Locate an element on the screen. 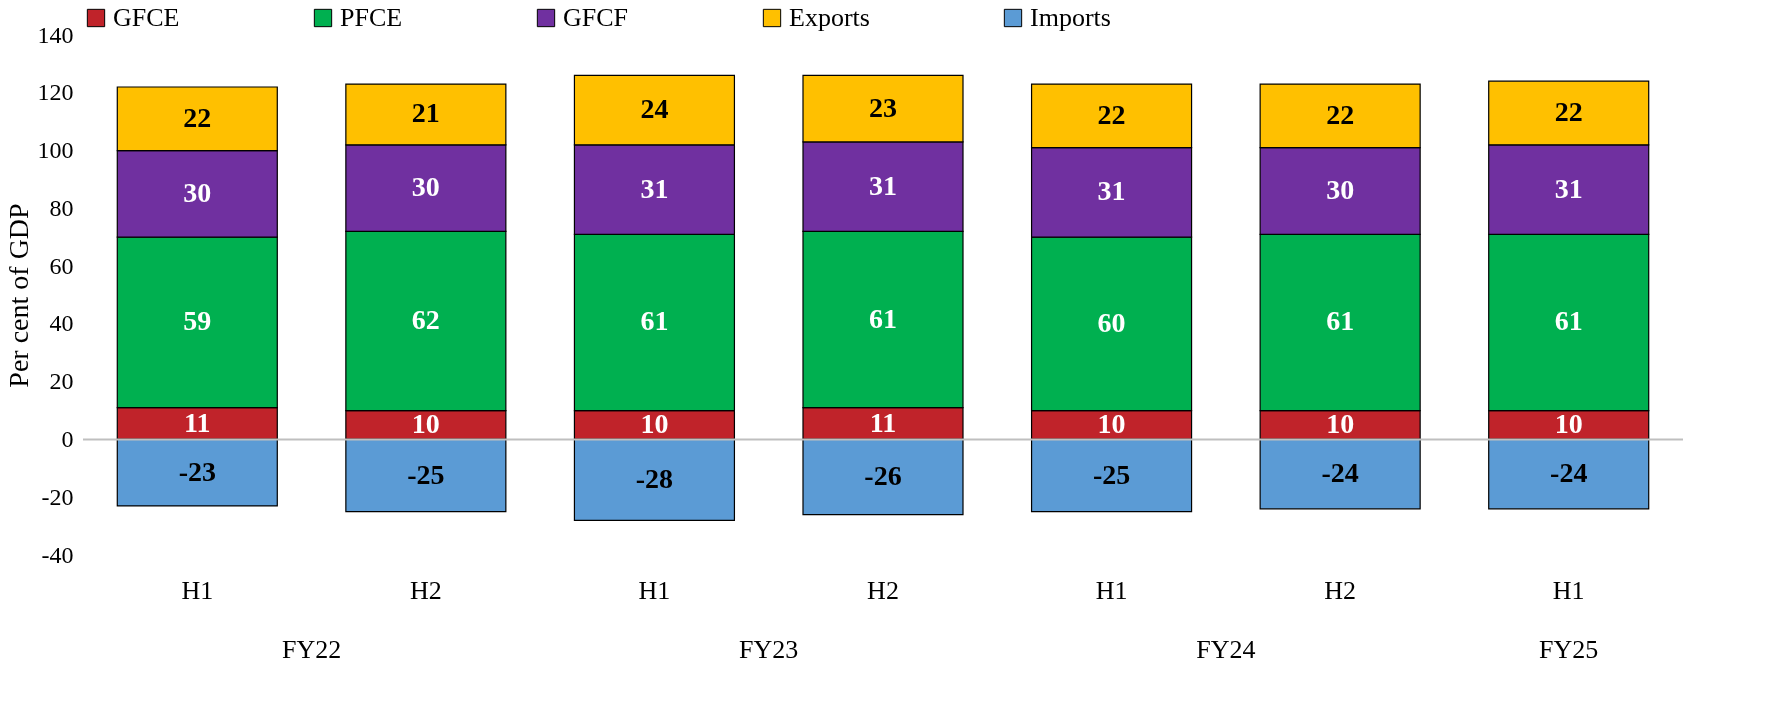  data-label: 62 is located at coordinates (425, 319).